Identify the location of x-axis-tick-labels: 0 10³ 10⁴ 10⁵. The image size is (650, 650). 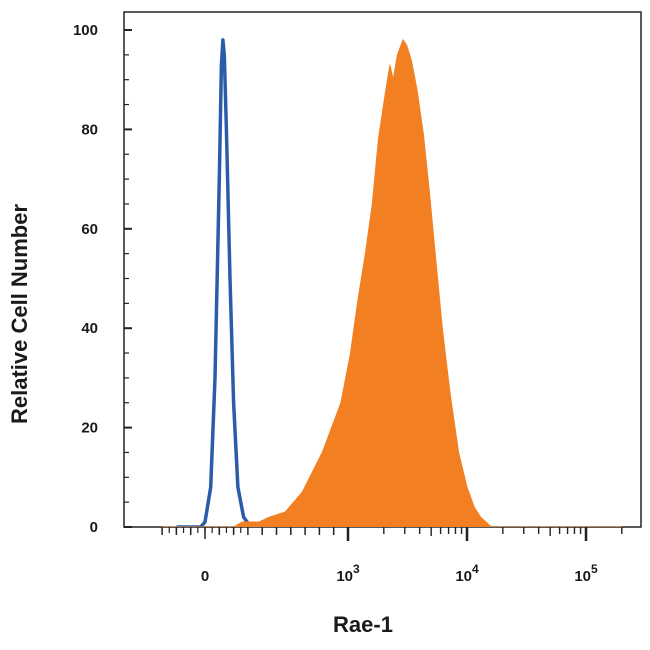
(399, 573).